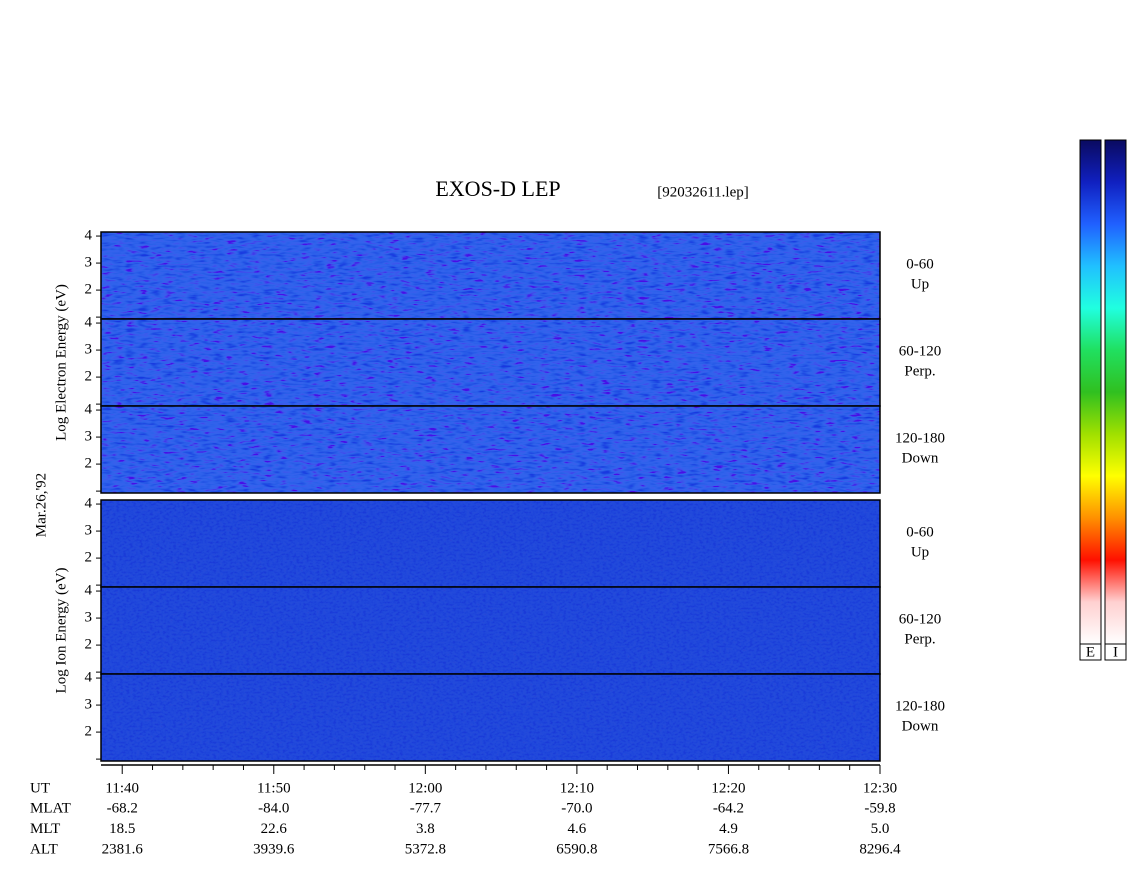 This screenshot has height=880, width=1130. What do you see at coordinates (497, 188) in the screenshot?
I see `chart-title: EXOS-D LEP` at bounding box center [497, 188].